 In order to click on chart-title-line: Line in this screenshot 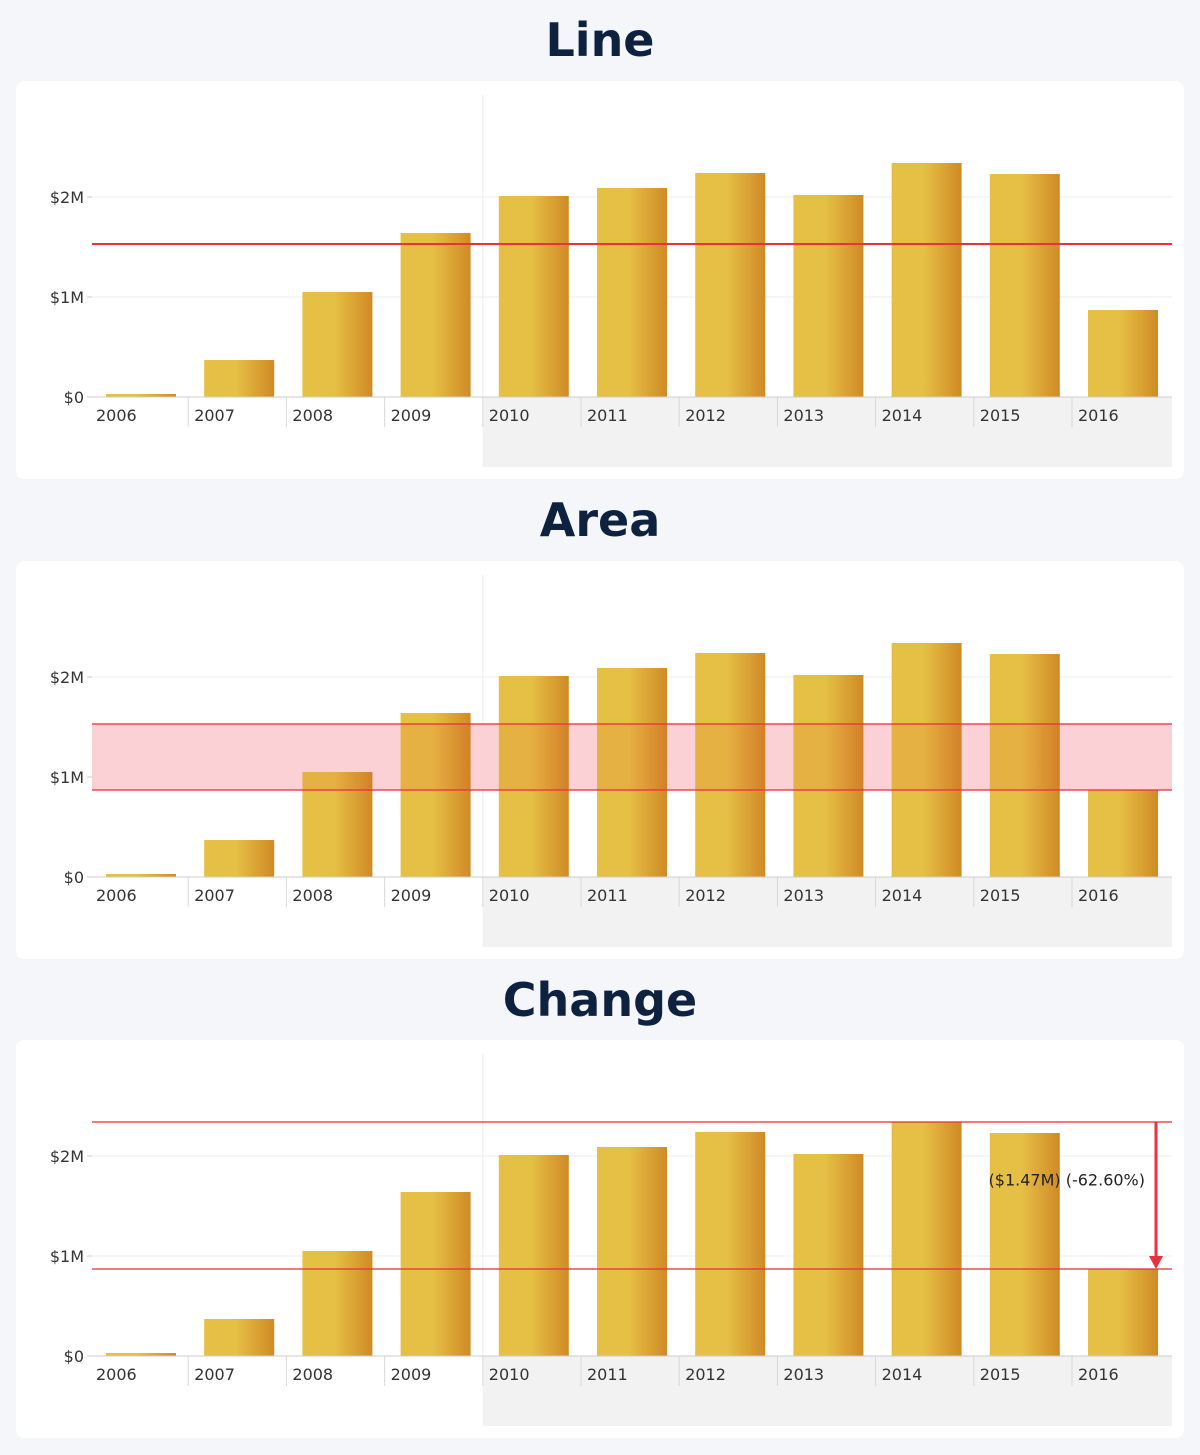, I will do `click(600, 40)`.